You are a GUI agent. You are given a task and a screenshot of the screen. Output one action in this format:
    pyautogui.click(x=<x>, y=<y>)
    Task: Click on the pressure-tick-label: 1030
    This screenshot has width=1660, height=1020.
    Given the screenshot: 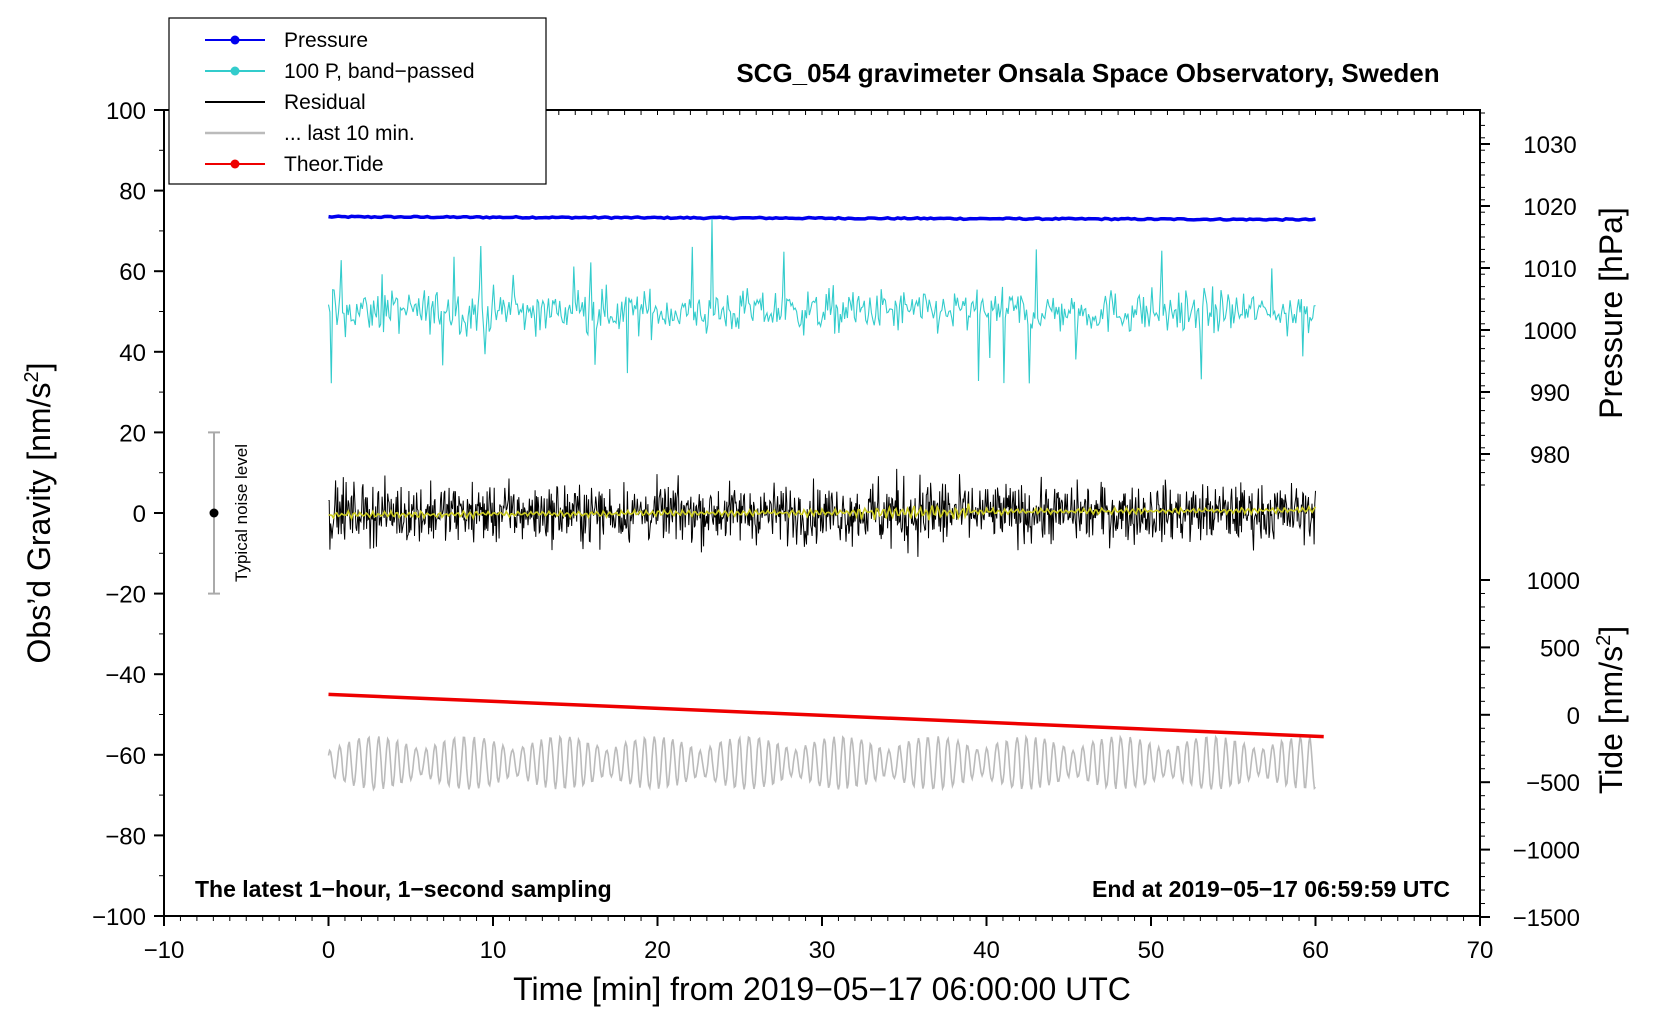 What is the action you would take?
    pyautogui.click(x=1549, y=145)
    